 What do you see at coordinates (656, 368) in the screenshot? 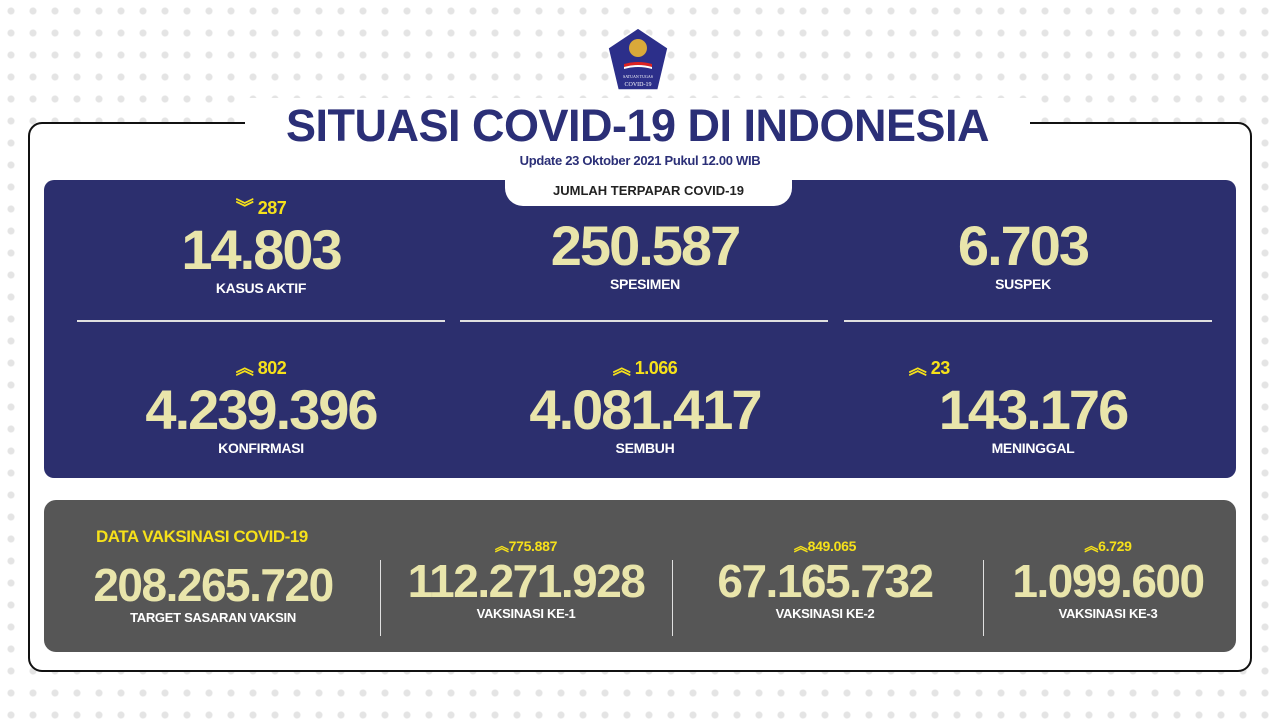
I see `delta-value: 1.066` at bounding box center [656, 368].